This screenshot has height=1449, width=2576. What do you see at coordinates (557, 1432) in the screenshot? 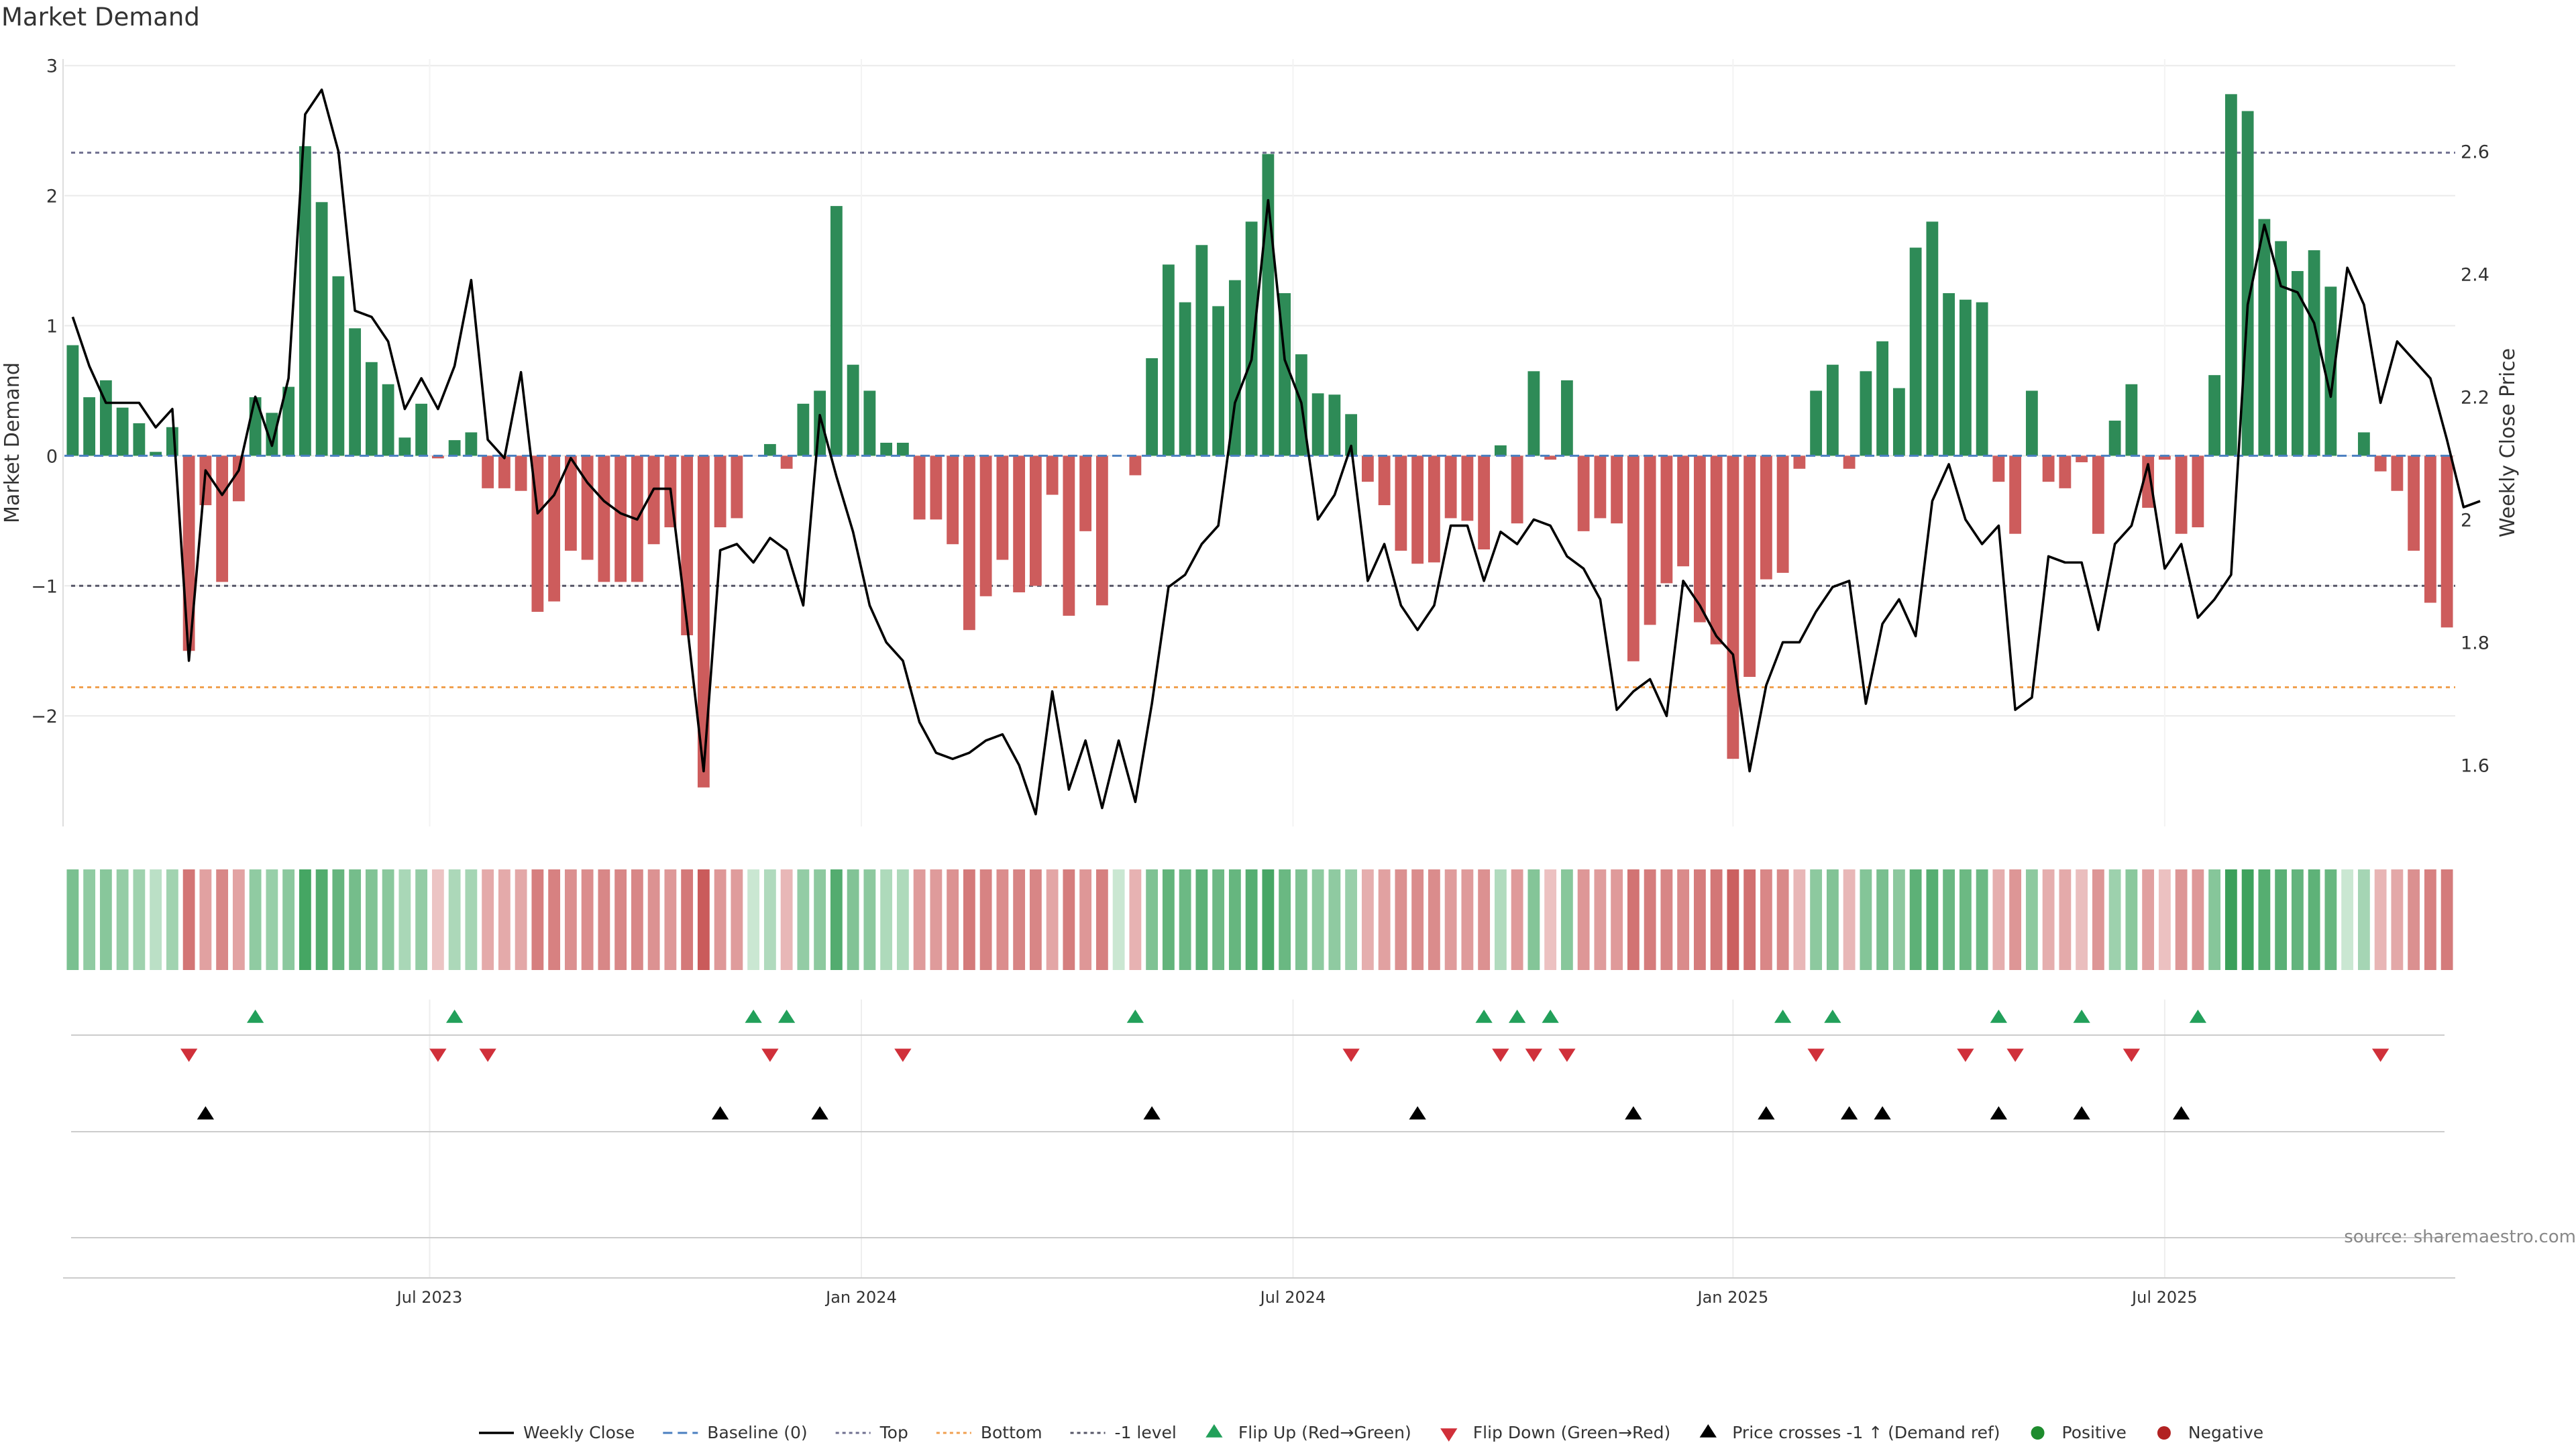
I see `legend-item: Weekly Close` at bounding box center [557, 1432].